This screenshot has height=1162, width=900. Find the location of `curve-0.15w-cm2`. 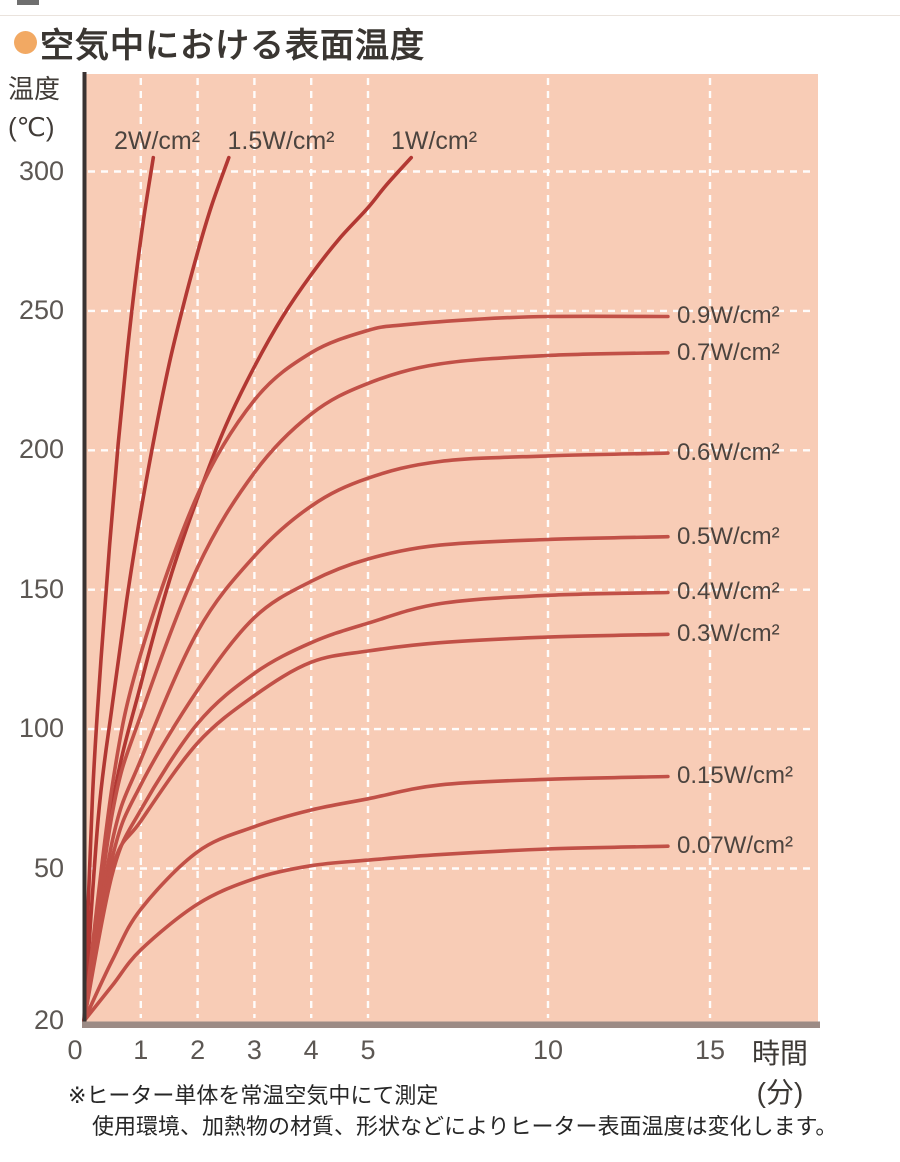

curve-0.15w-cm2 is located at coordinates (376, 898).